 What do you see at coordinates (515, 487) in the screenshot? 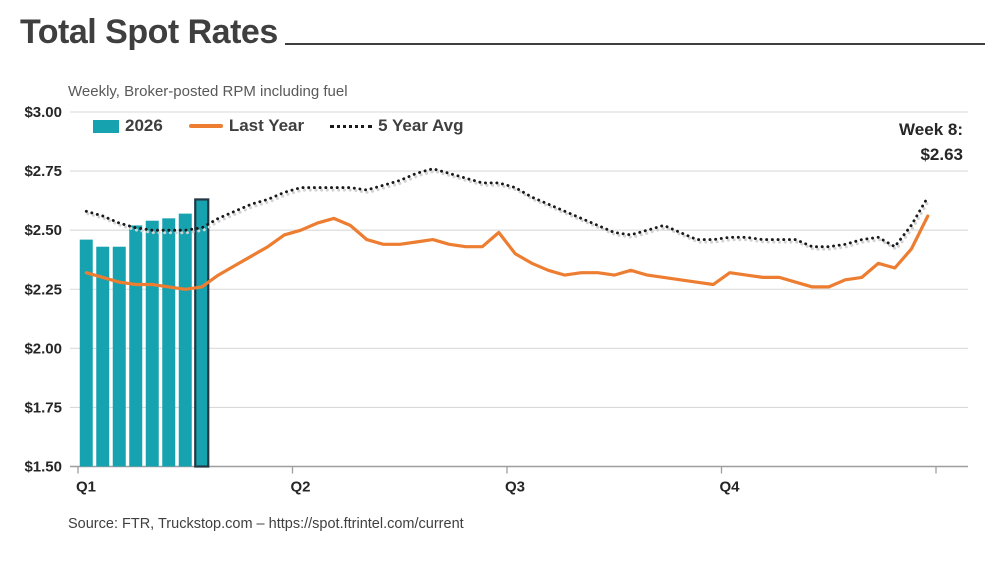
I see `svg-text: Q3` at bounding box center [515, 487].